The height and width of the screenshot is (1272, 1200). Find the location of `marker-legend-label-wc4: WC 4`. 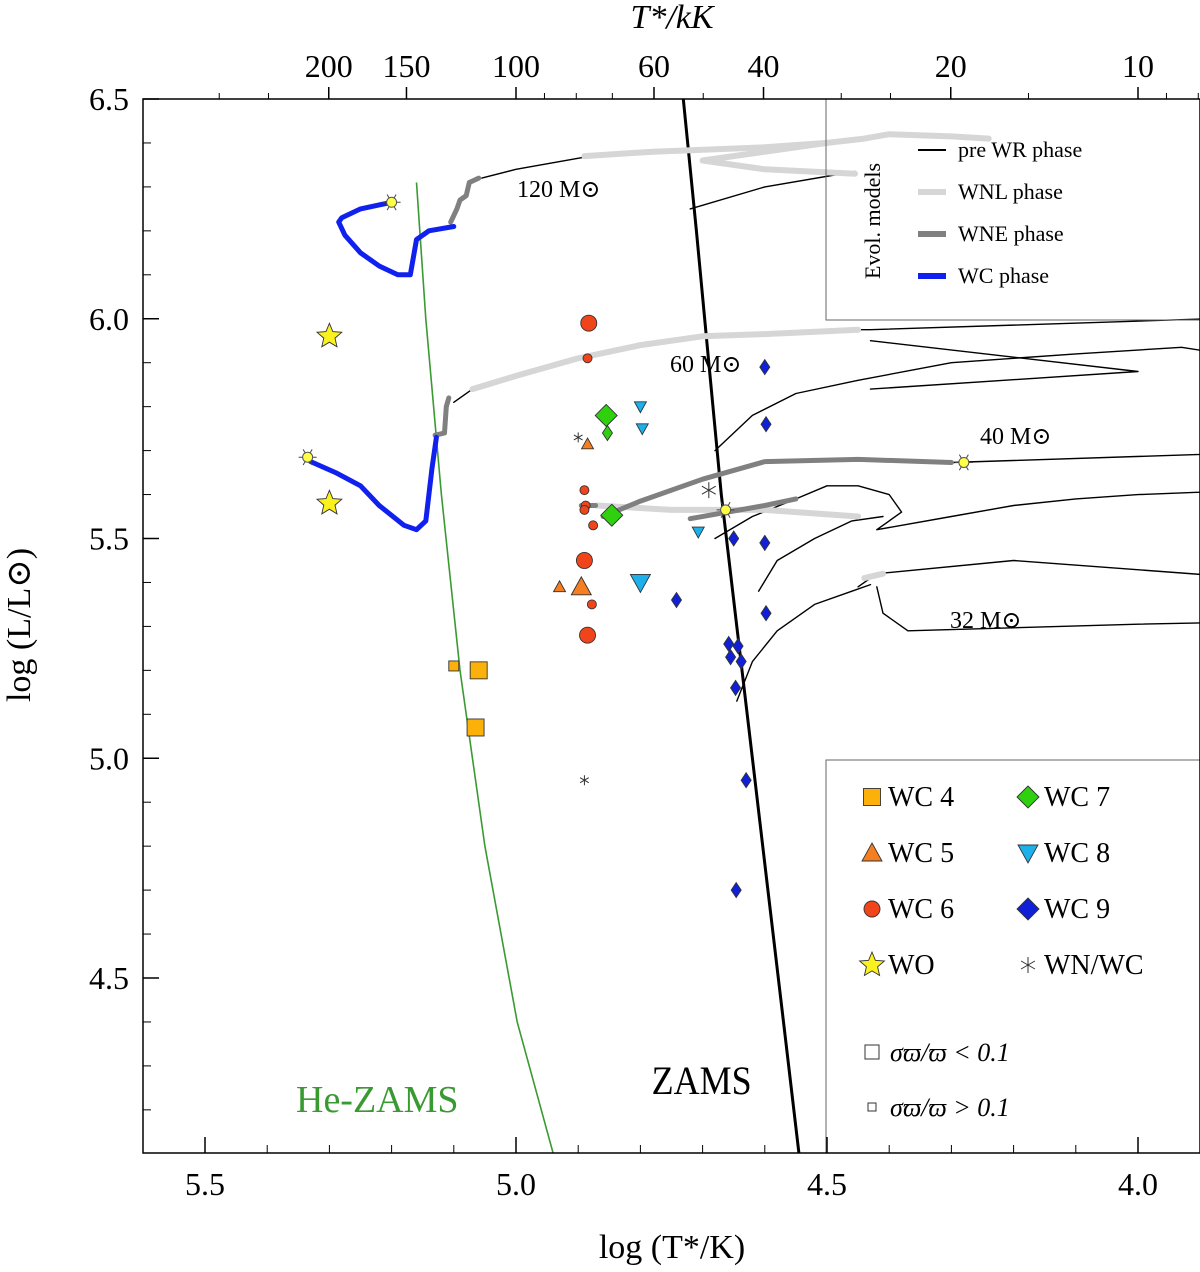

marker-legend-label-wc4: WC 4 is located at coordinates (921, 797).